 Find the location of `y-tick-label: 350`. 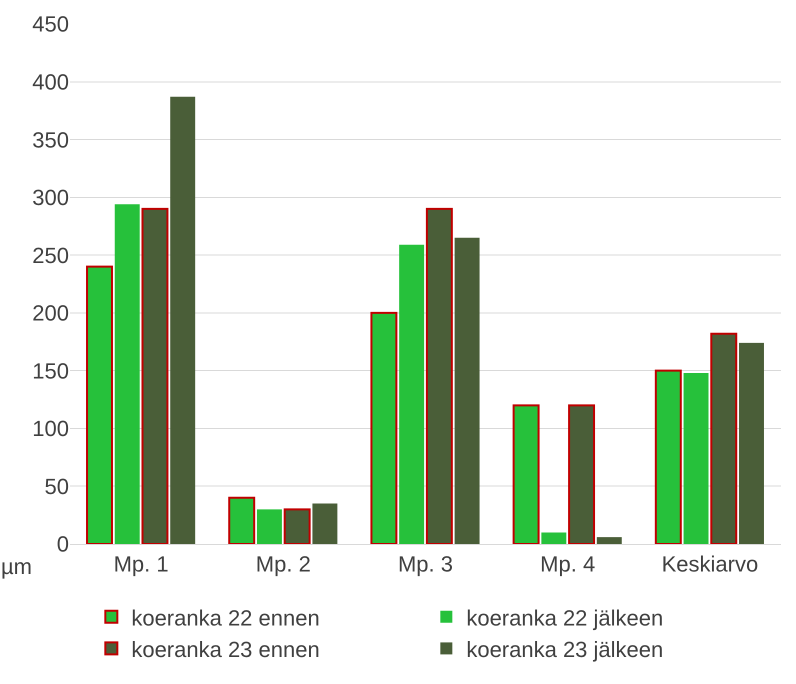

y-tick-label: 350 is located at coordinates (50, 139).